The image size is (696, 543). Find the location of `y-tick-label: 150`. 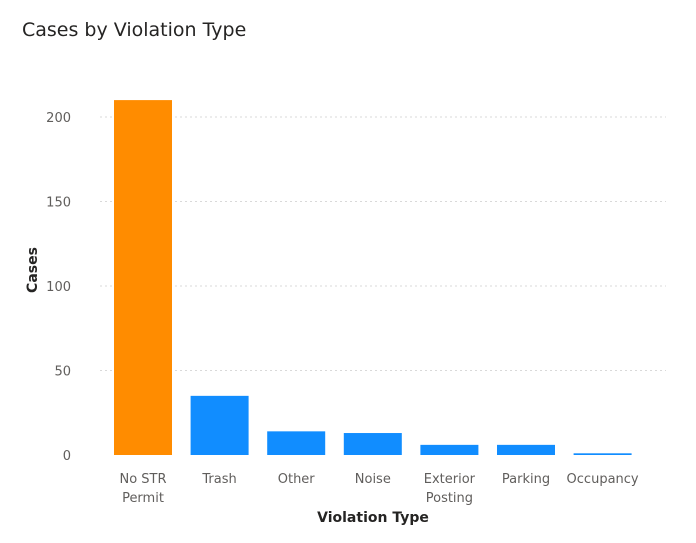

y-tick-label: 150 is located at coordinates (58, 203).